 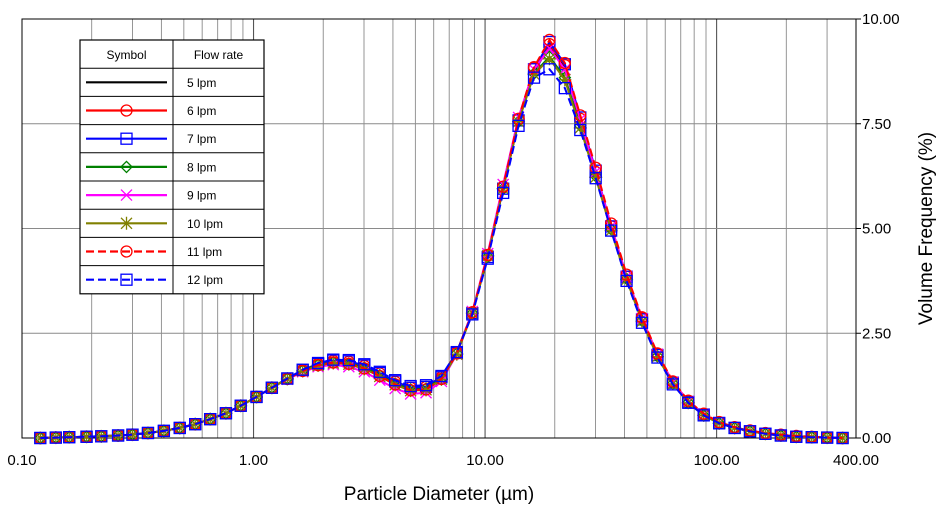 What do you see at coordinates (201, 167) in the screenshot?
I see `legend-label: 8 lpm` at bounding box center [201, 167].